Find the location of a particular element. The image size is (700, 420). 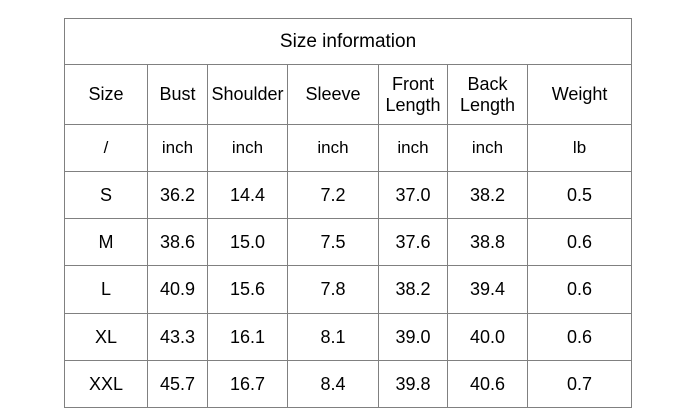

cell-shoulder: 16.1 is located at coordinates (247, 337).